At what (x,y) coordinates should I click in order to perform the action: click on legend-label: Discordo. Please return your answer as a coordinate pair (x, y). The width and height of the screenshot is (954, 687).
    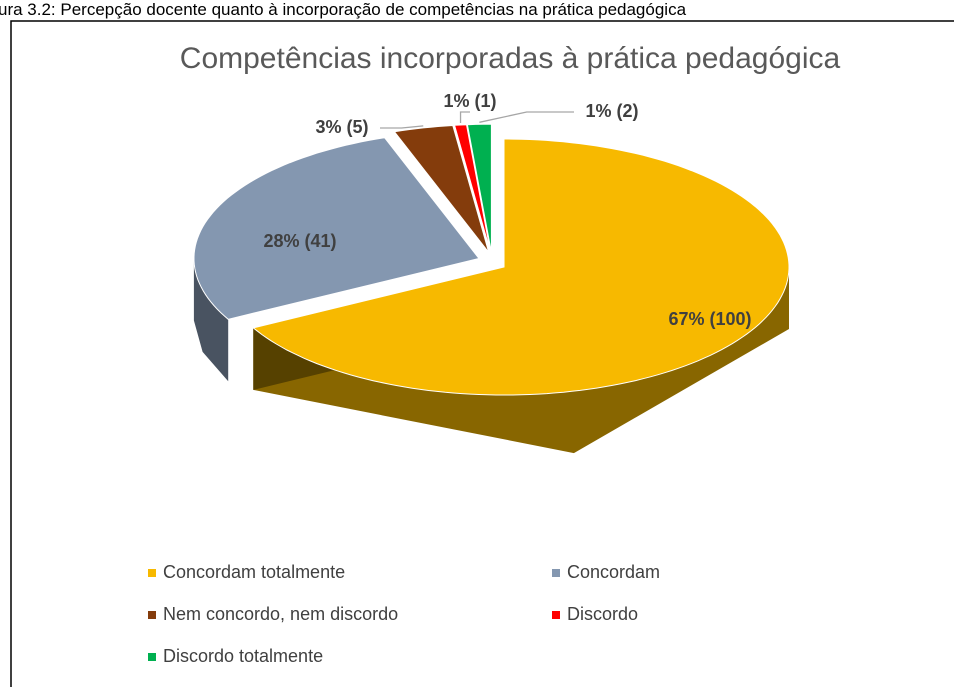
    Looking at the image, I should click on (602, 614).